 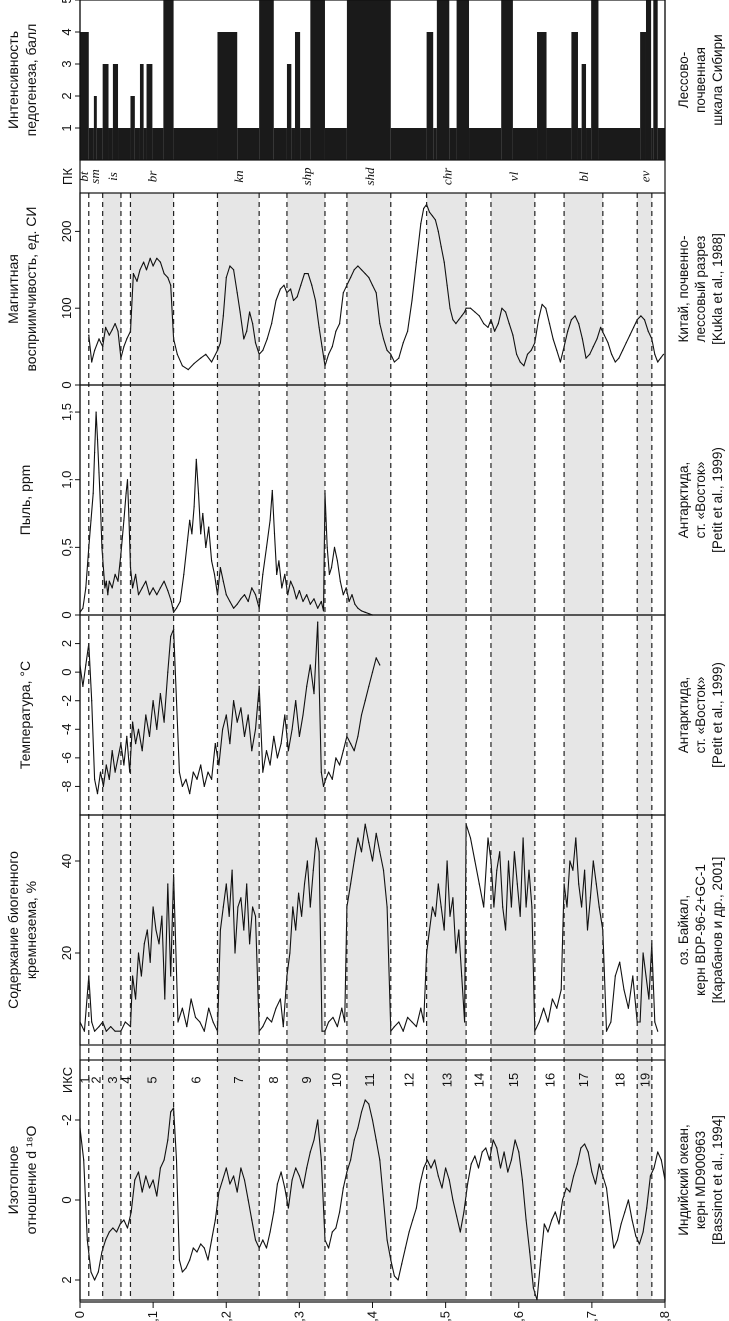 What do you see at coordinates (479, 1080) in the screenshot?
I see `mis-label-14: 14` at bounding box center [479, 1080].